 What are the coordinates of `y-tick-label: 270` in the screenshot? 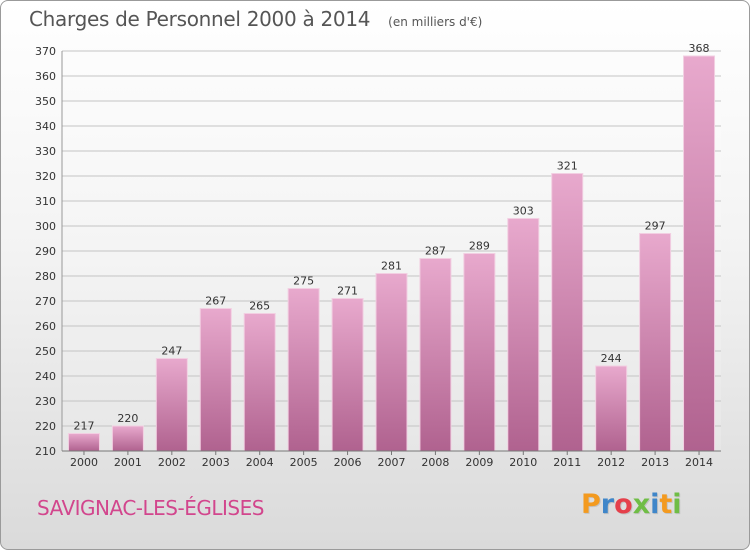 It's located at (45, 301).